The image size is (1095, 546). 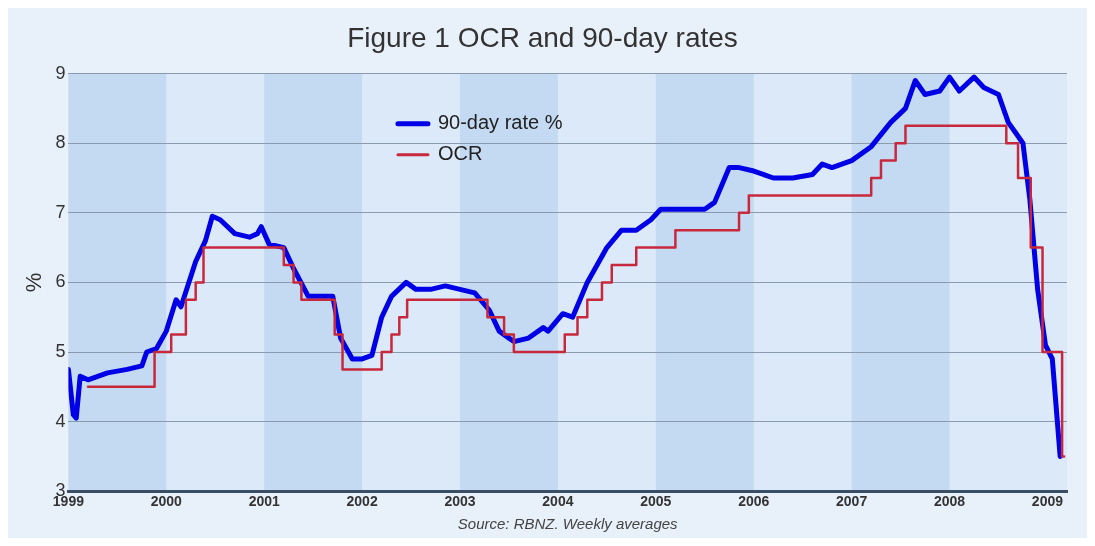 I want to click on x-tick-label: 2002, so click(x=362, y=501).